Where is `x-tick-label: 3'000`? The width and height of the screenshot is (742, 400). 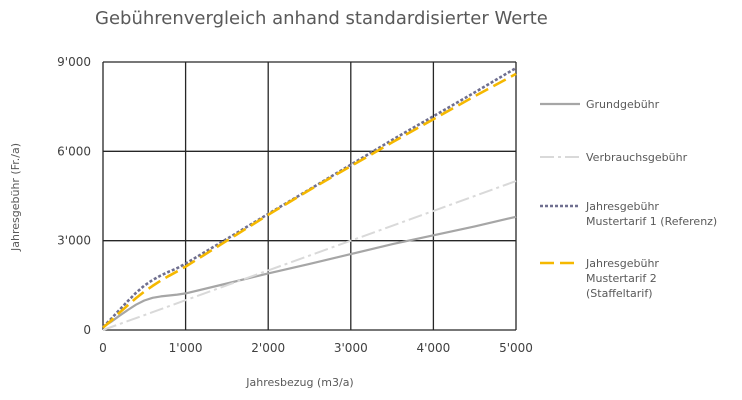 x-tick-label: 3'000 is located at coordinates (351, 348).